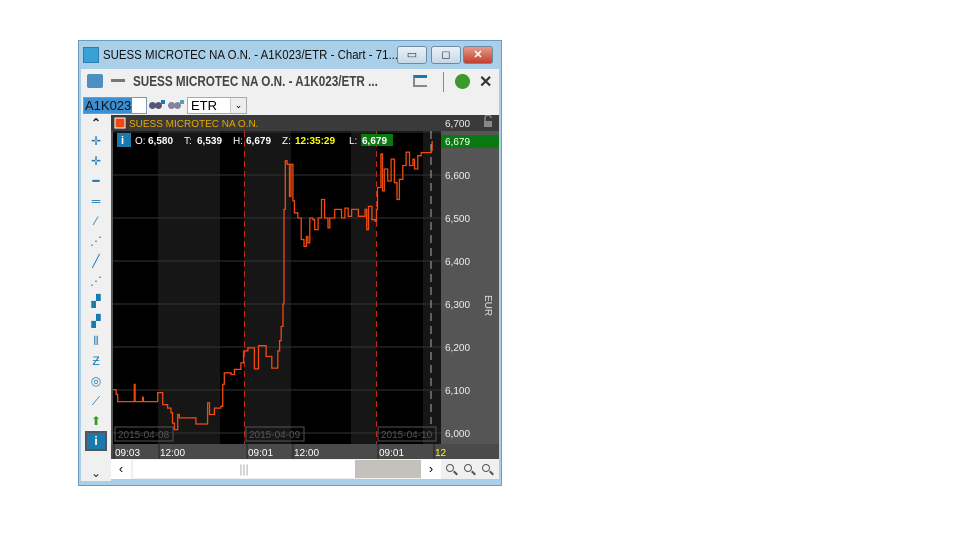 The width and height of the screenshot is (960, 540). What do you see at coordinates (176, 105) in the screenshot?
I see `binoculars-compare-icon` at bounding box center [176, 105].